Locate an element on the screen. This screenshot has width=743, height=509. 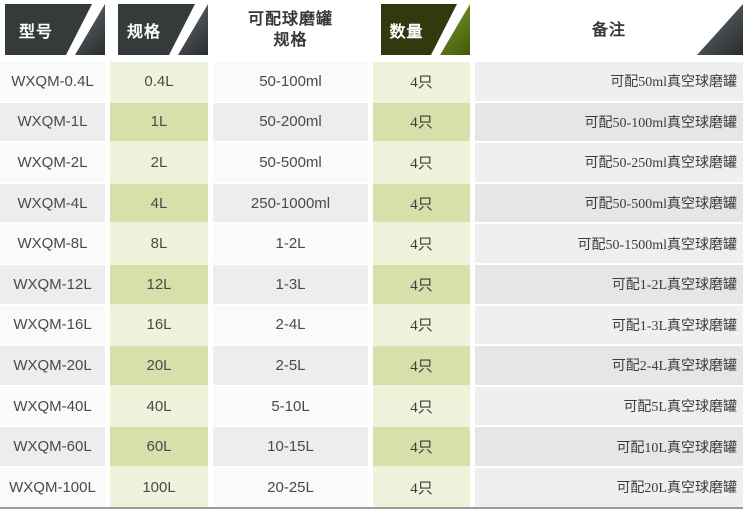
cell-model: WXQM-12L is located at coordinates (52, 285).